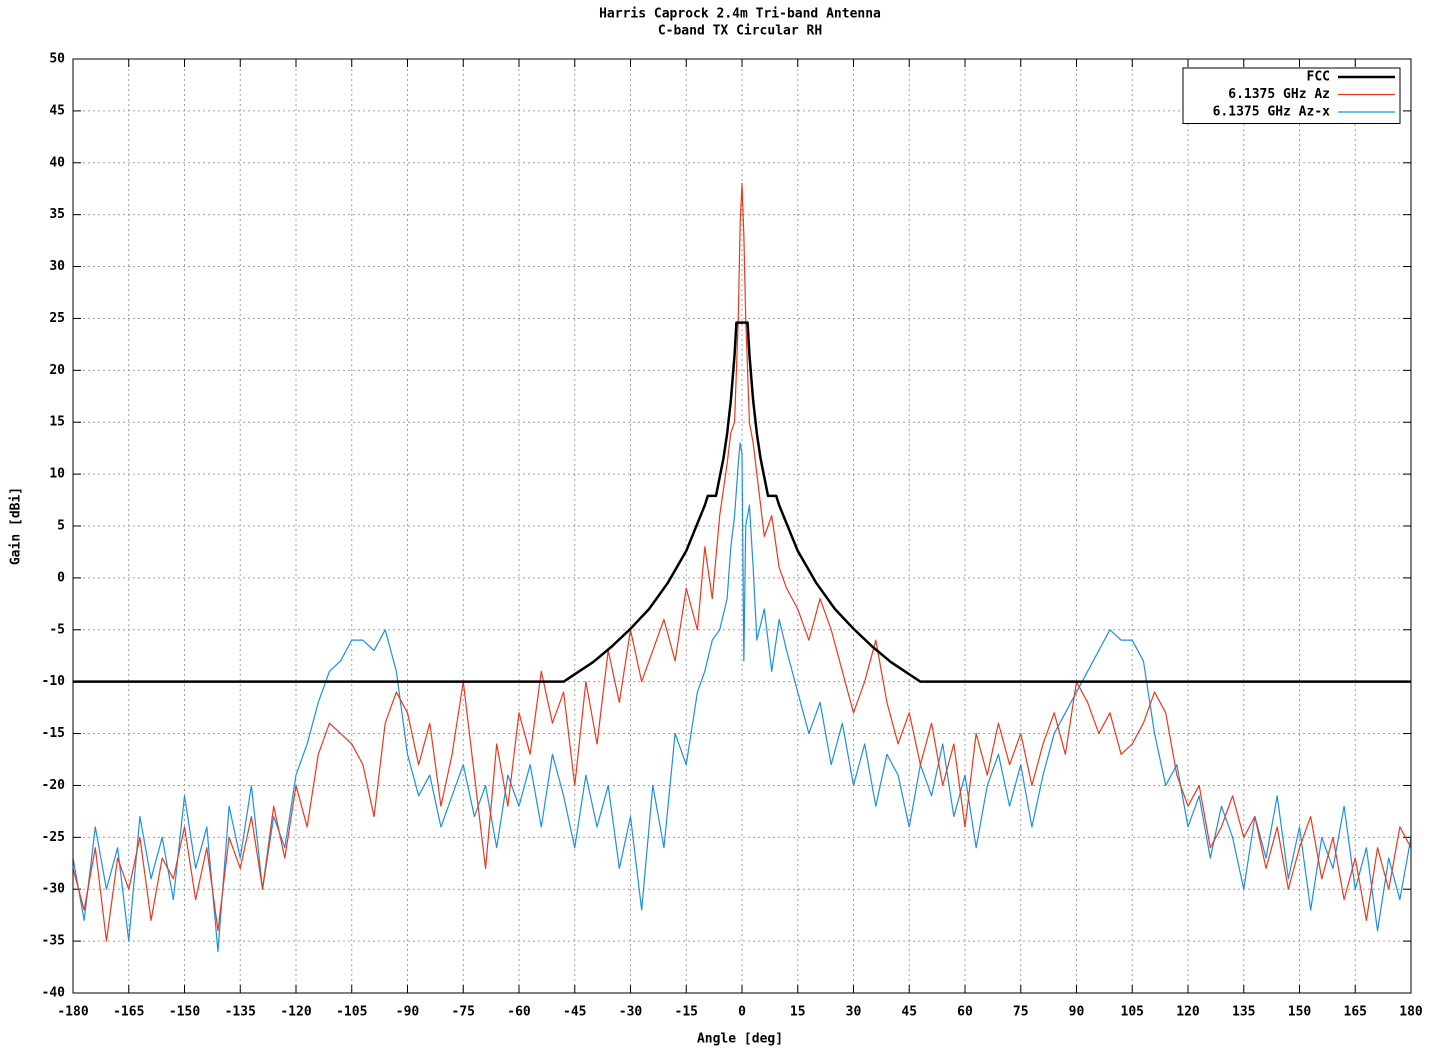  What do you see at coordinates (631, 1012) in the screenshot?
I see `x-tick-label: -30` at bounding box center [631, 1012].